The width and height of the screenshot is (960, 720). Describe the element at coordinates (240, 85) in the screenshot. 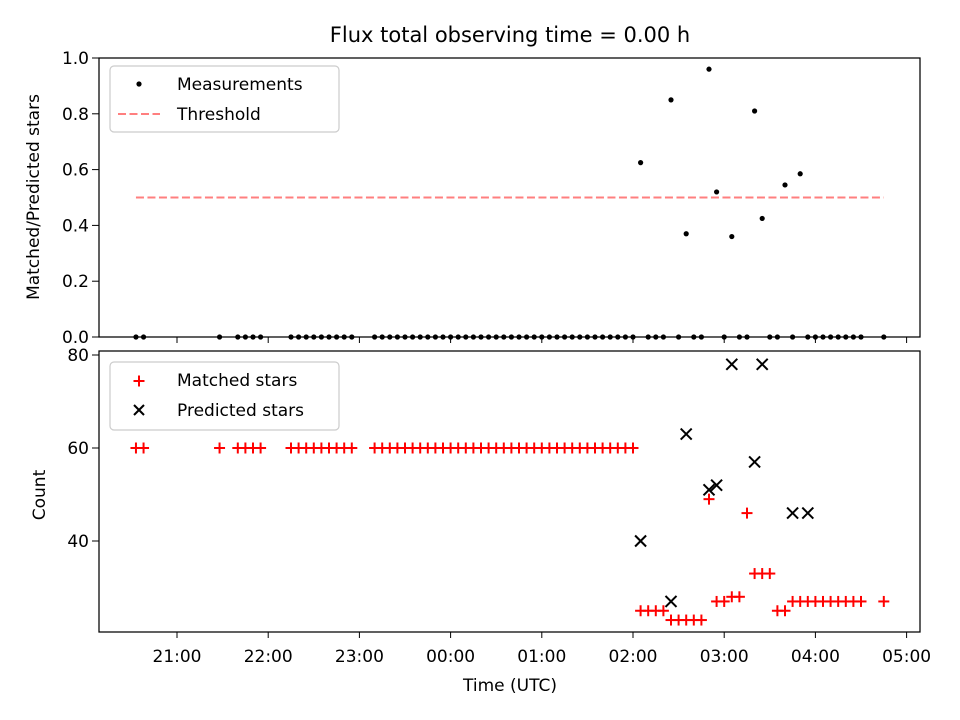

I see `legend-measurements-label: Measurements` at that location.